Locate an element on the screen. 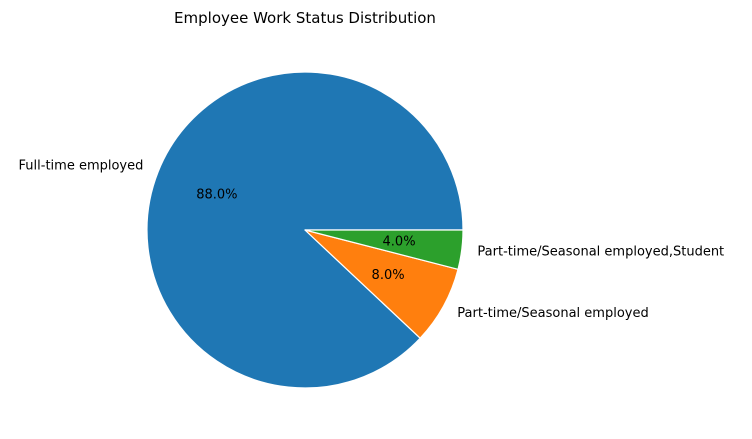 The height and width of the screenshot is (439, 752). slice-label-part-time-seasonal-employed-student: Part-time/Seasonal employed,Student is located at coordinates (600, 251).